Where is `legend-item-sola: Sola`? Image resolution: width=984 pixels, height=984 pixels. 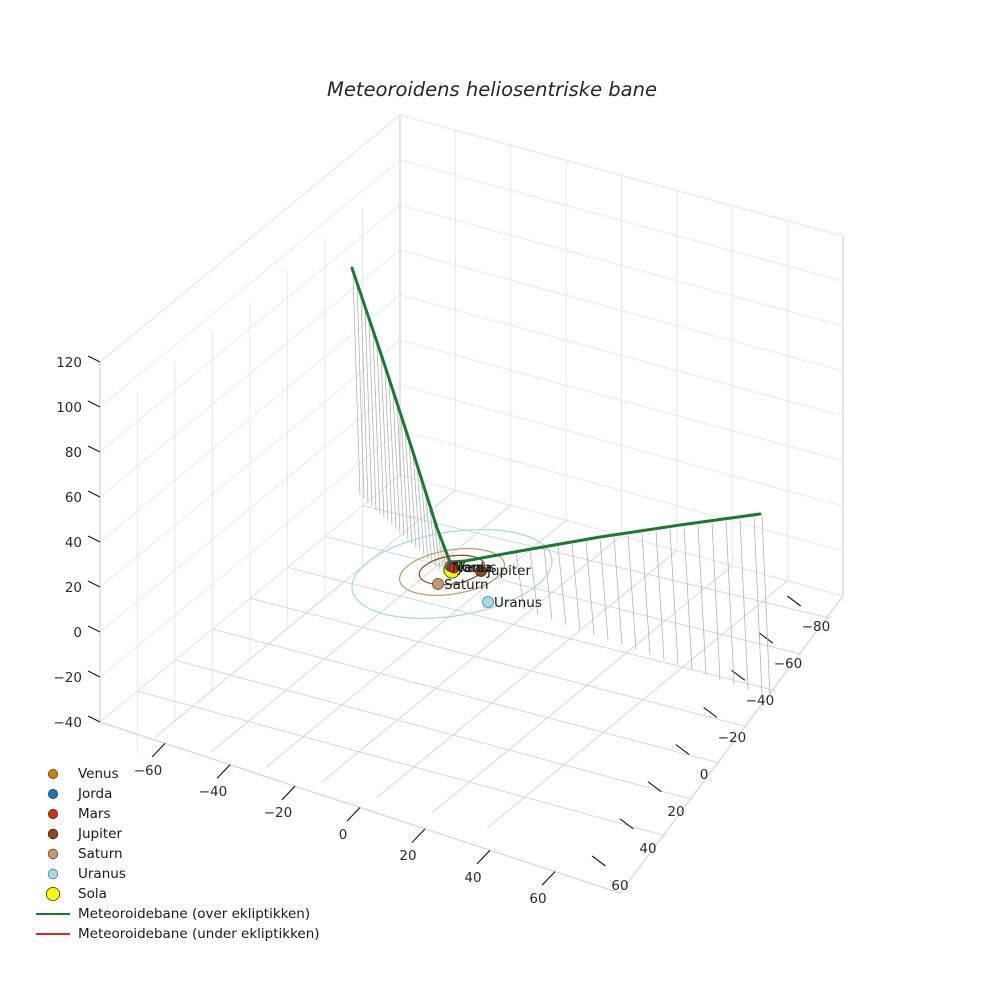 legend-item-sola: Sola is located at coordinates (76, 894).